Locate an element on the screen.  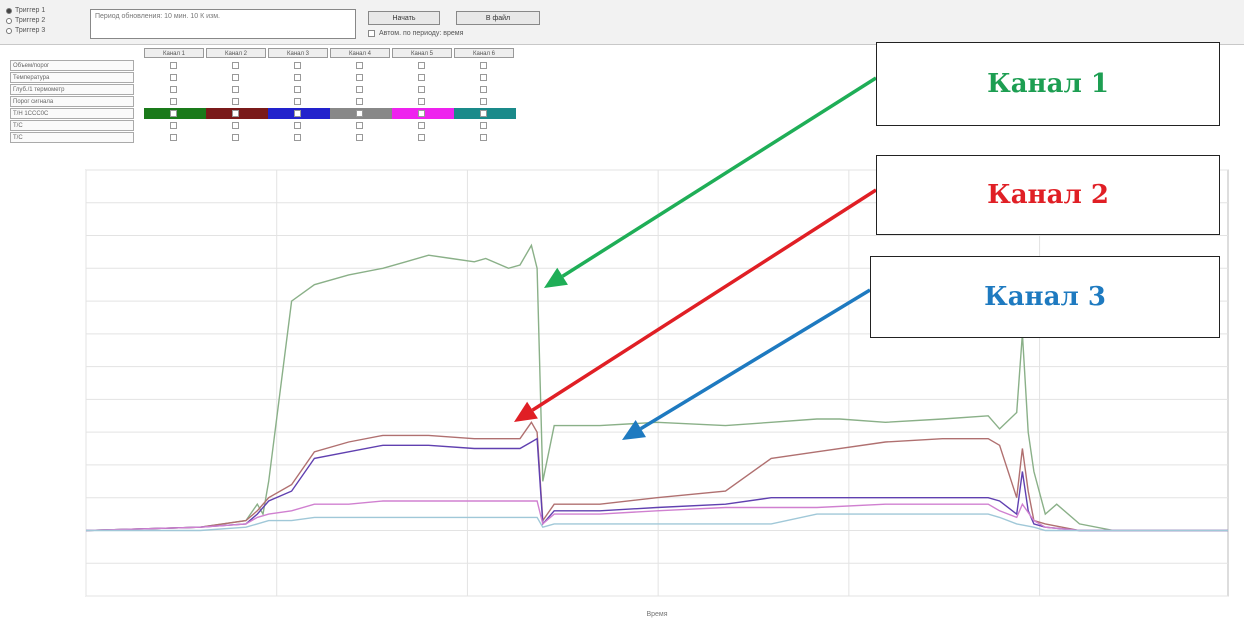
callout-channel-2: Канал 2 is located at coordinates (1048, 195).